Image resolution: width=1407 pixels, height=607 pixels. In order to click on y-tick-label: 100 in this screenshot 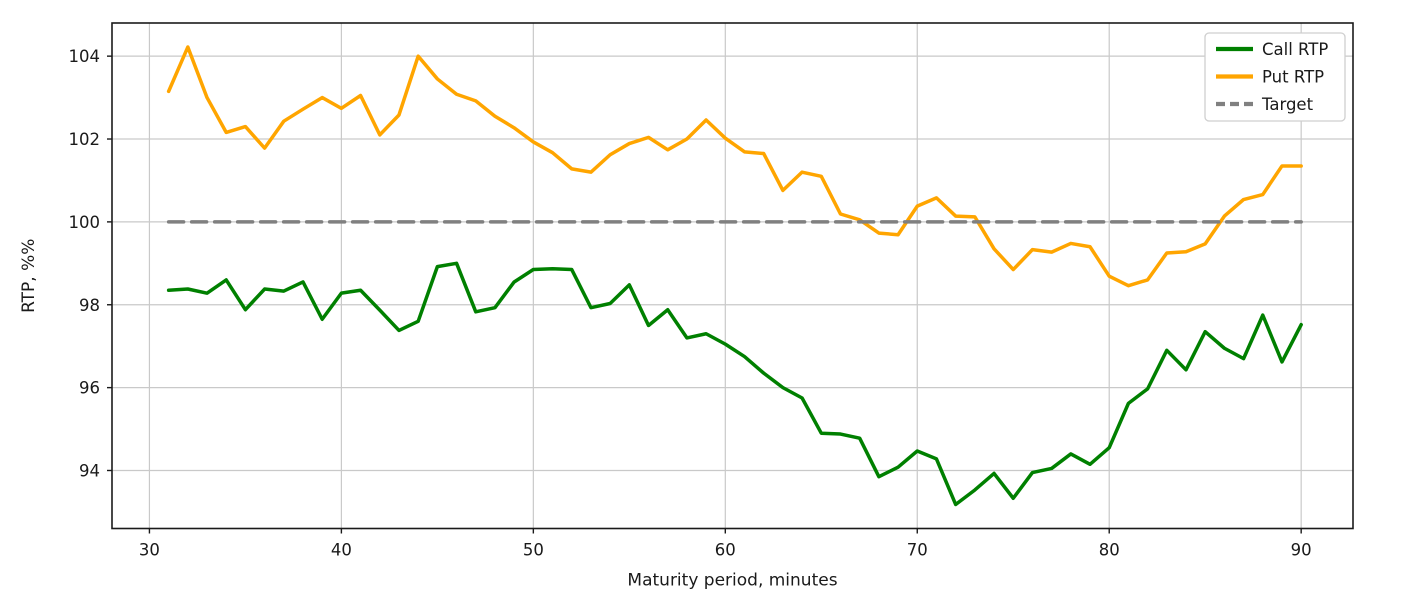, I will do `click(85, 222)`.